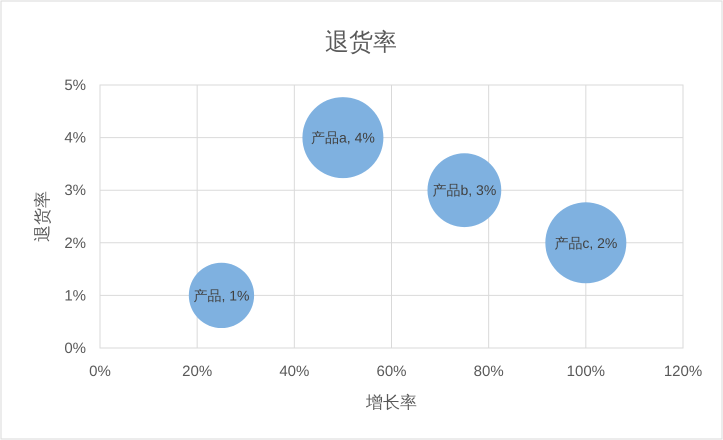 This screenshot has height=440, width=723. Describe the element at coordinates (391, 402) in the screenshot. I see `x-axis-title: 增长率` at that location.